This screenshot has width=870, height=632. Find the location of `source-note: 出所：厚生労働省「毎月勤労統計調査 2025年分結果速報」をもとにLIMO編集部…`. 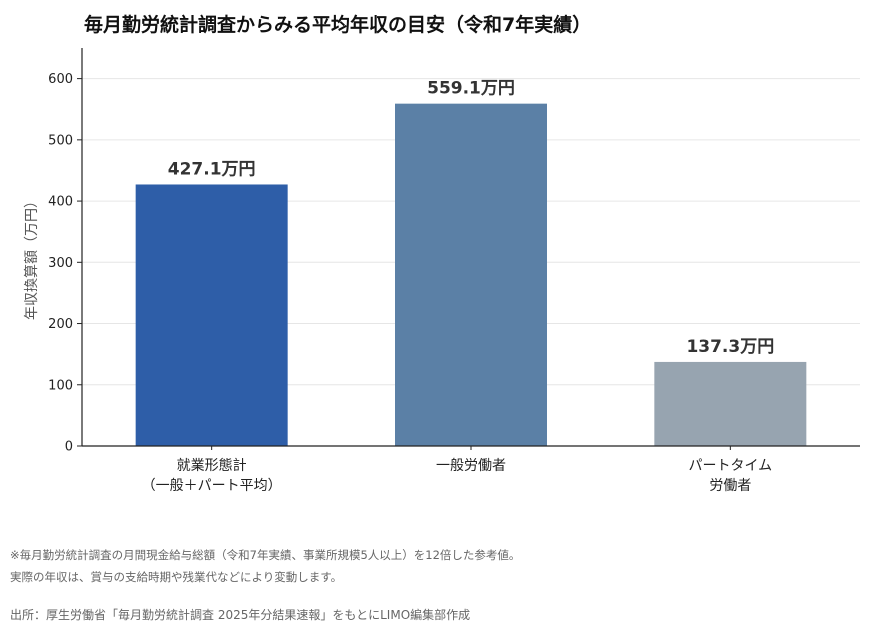

source-note: 出所：厚生労働省「毎月勤労統計調査 2025年分結果速報」をもとにLIMO編集部… is located at coordinates (240, 615).